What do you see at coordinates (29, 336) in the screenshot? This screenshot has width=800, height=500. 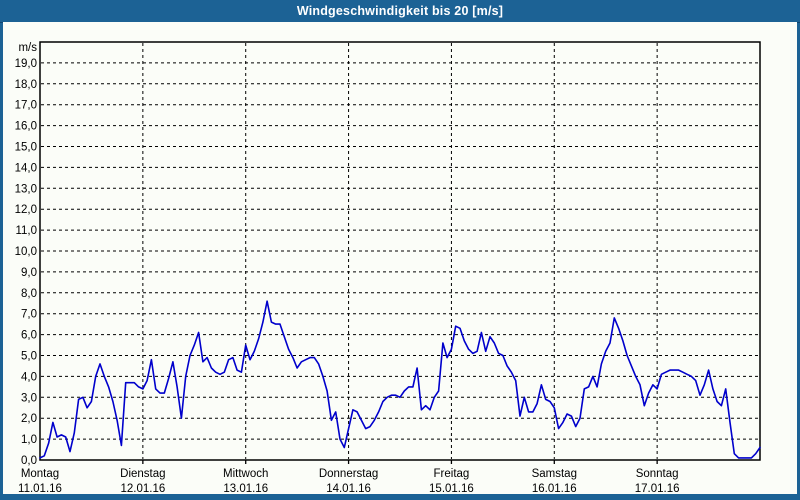 I see `y-tick-label: 6,0` at bounding box center [29, 336].